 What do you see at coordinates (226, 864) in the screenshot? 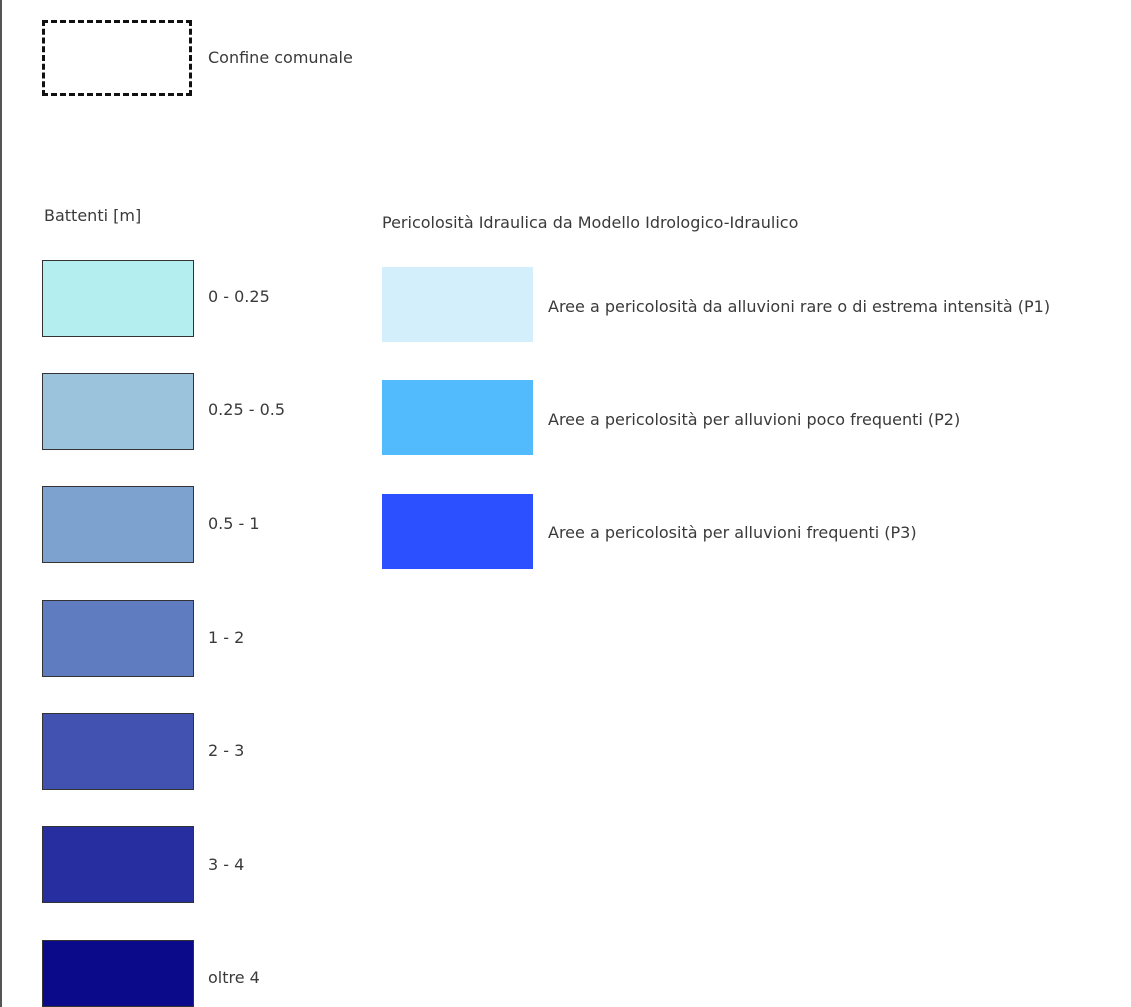
I see `depth-label-5: 3 - 4` at bounding box center [226, 864].